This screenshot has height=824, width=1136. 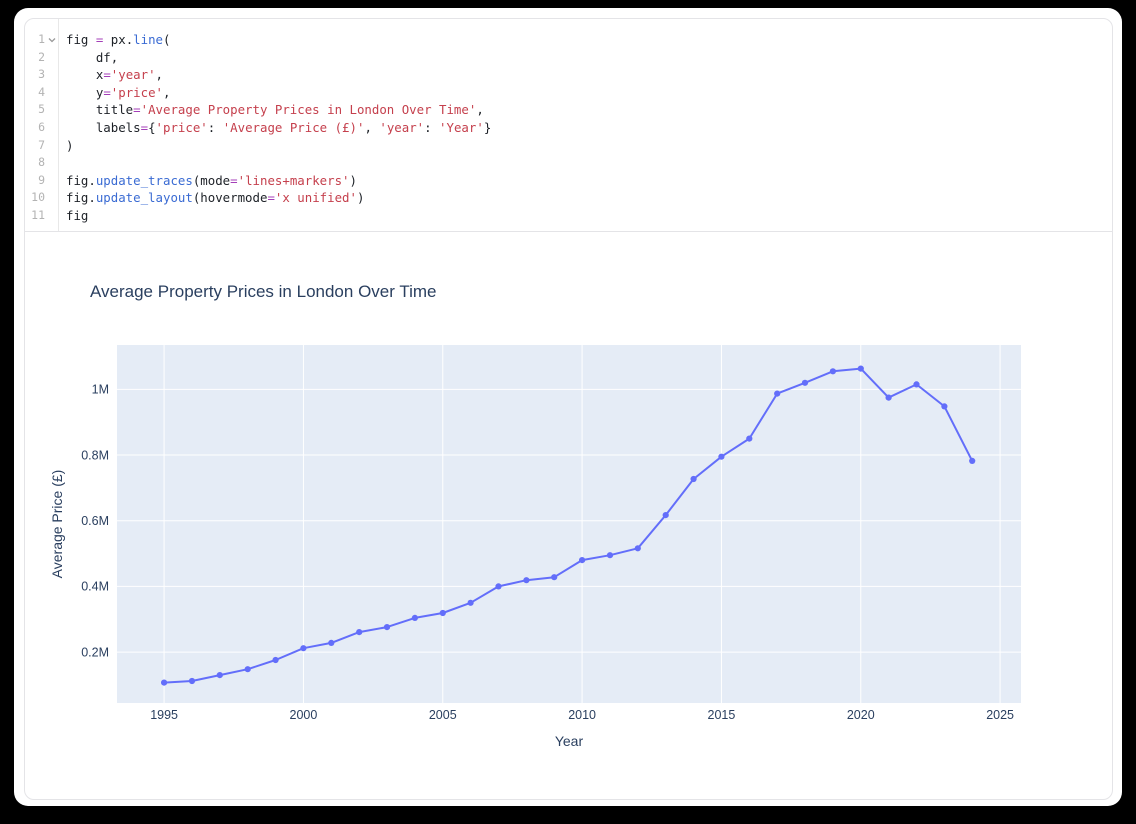 What do you see at coordinates (315, 198) in the screenshot?
I see `code-token: 'x unified'` at bounding box center [315, 198].